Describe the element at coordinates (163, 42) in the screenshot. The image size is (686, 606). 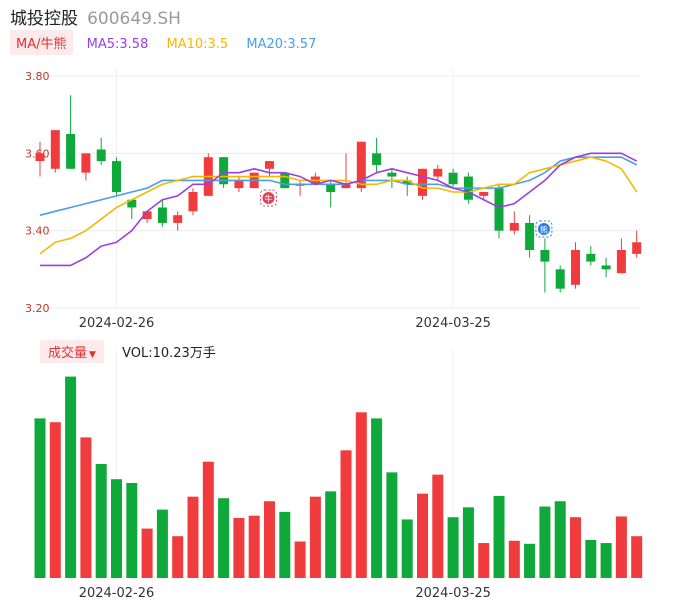
I see `ma-legend: MA/牛熊 MA5:3.58 MA10:3.5 MA20:3.57` at that location.